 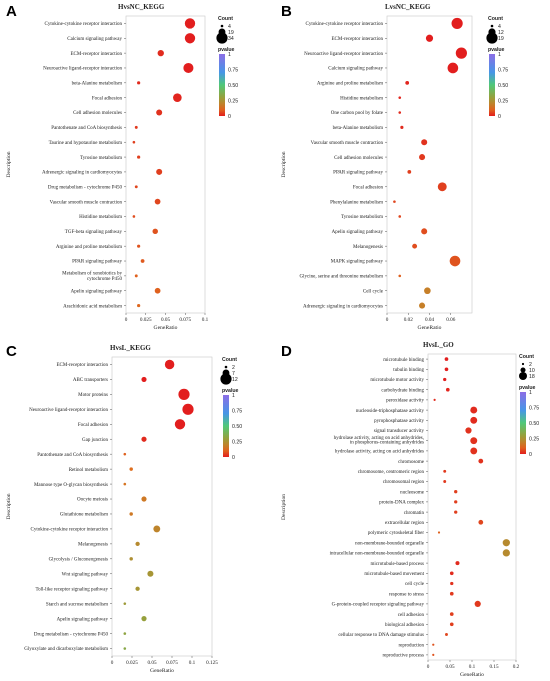 I want to click on category-label: Glycolysis / Gluconeogenesis, so click(x=78, y=560).